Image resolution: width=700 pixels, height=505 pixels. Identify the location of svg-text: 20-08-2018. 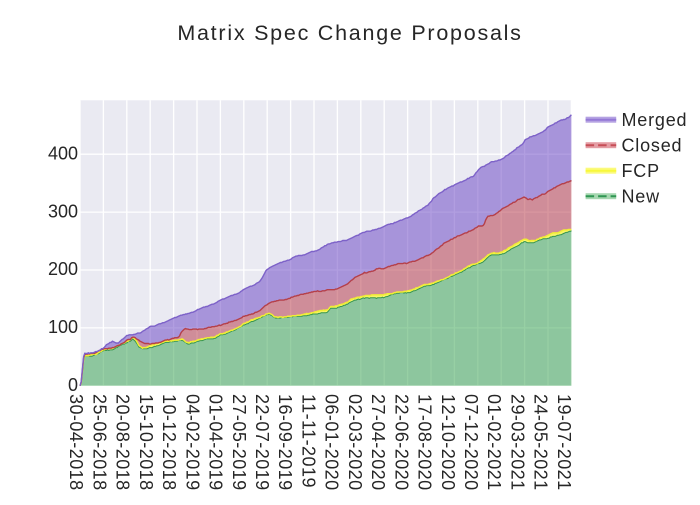
(123, 442).